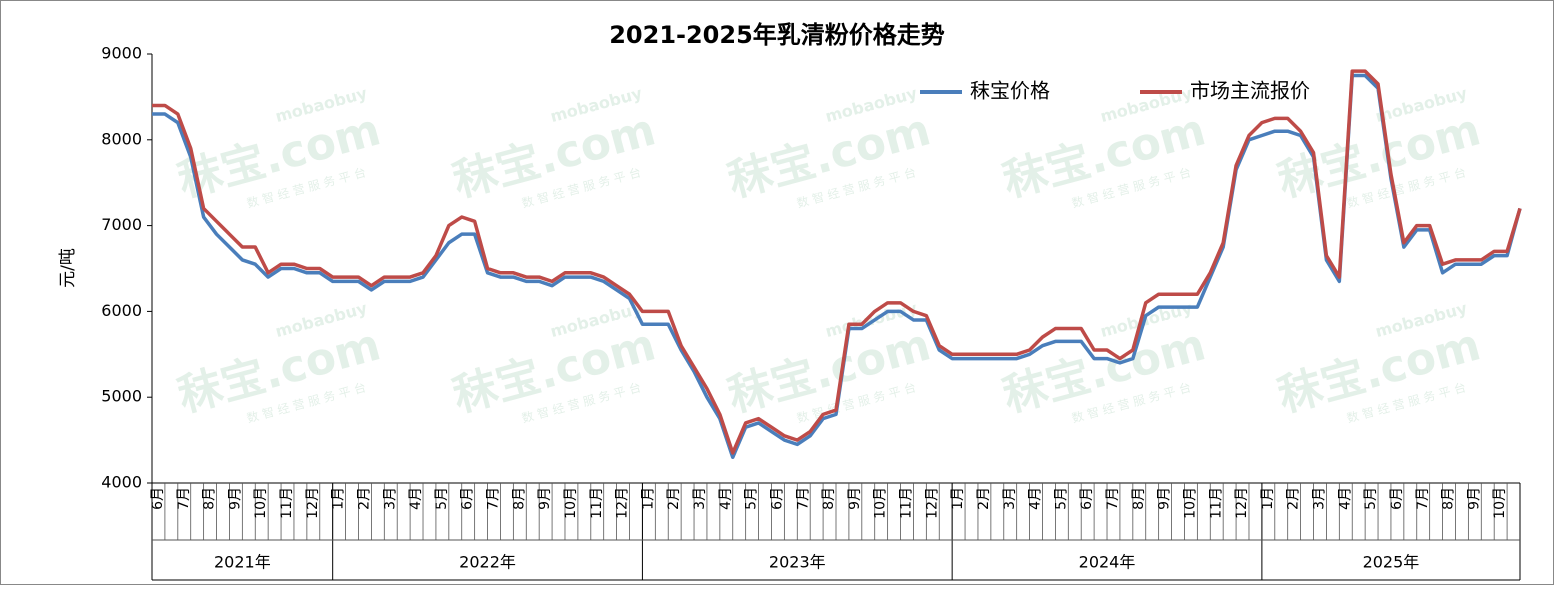 Image resolution: width=1555 pixels, height=590 pixels. Describe the element at coordinates (797, 562) in the screenshot. I see `year-label: 2023年` at that location.